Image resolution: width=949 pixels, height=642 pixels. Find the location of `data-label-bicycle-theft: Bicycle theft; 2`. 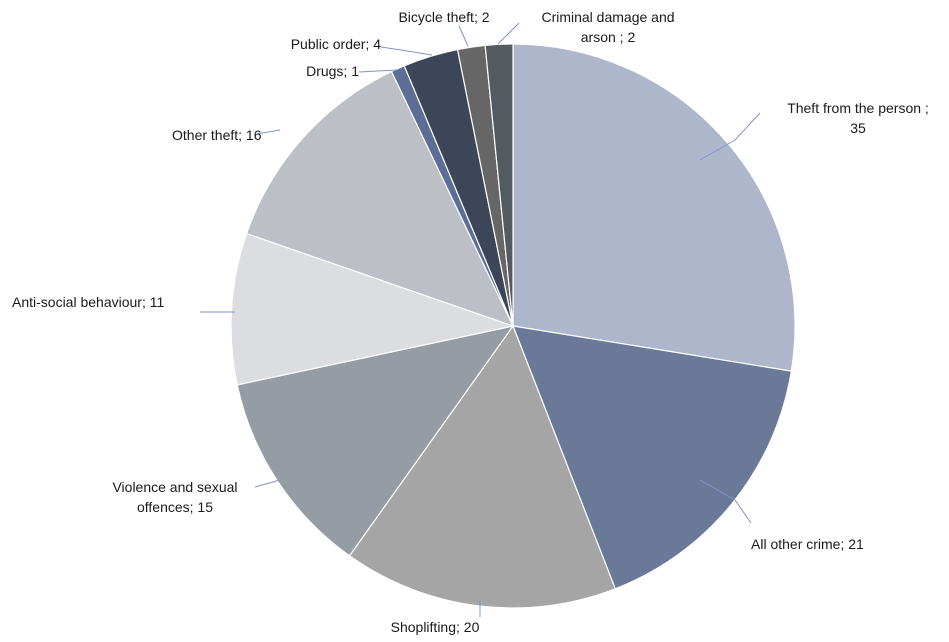

data-label-bicycle-theft: Bicycle theft; 2 is located at coordinates (443, 17).